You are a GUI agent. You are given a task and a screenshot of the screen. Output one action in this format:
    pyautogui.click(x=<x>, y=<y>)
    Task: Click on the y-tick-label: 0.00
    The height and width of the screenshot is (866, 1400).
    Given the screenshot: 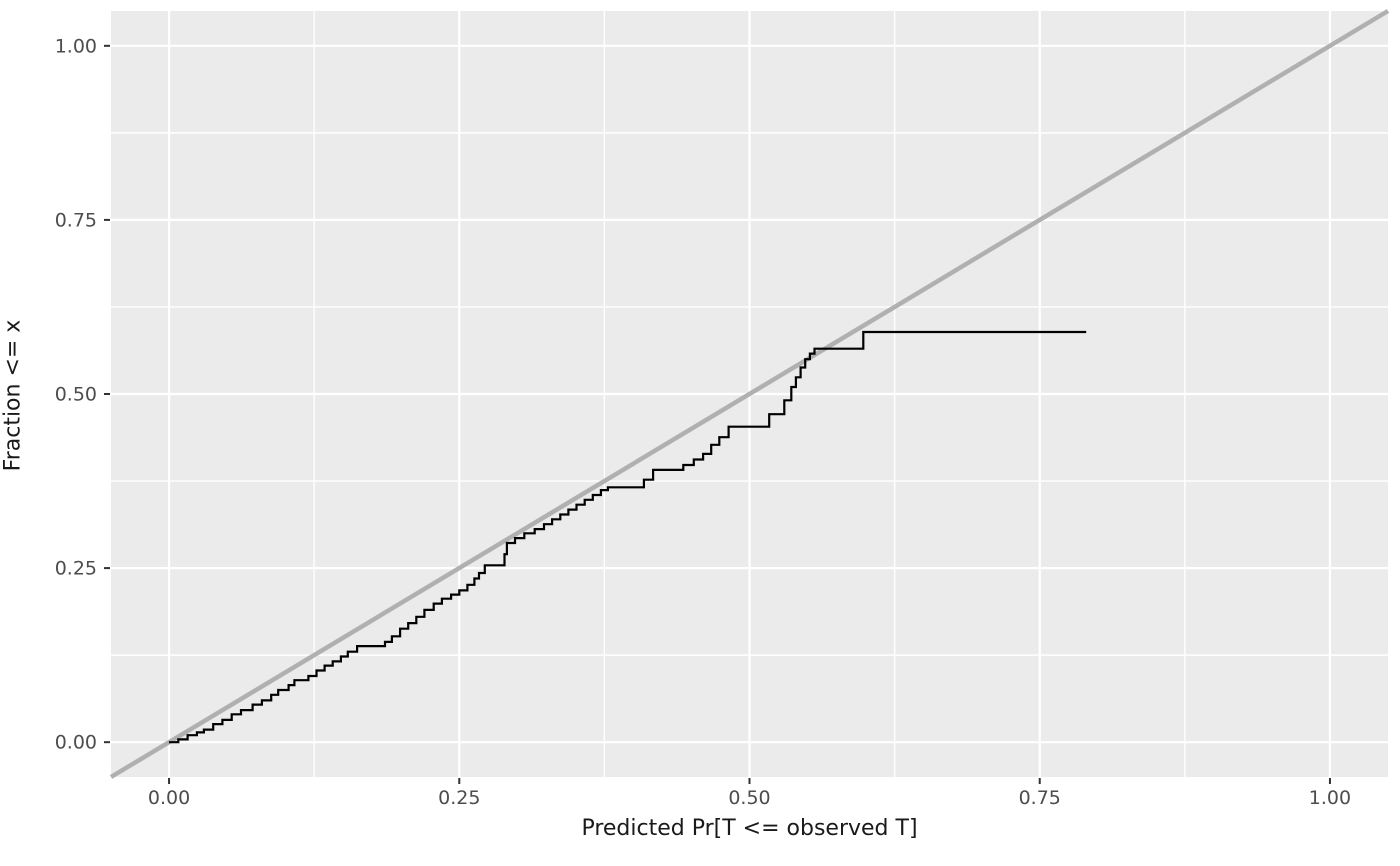 What is the action you would take?
    pyautogui.click(x=76, y=743)
    